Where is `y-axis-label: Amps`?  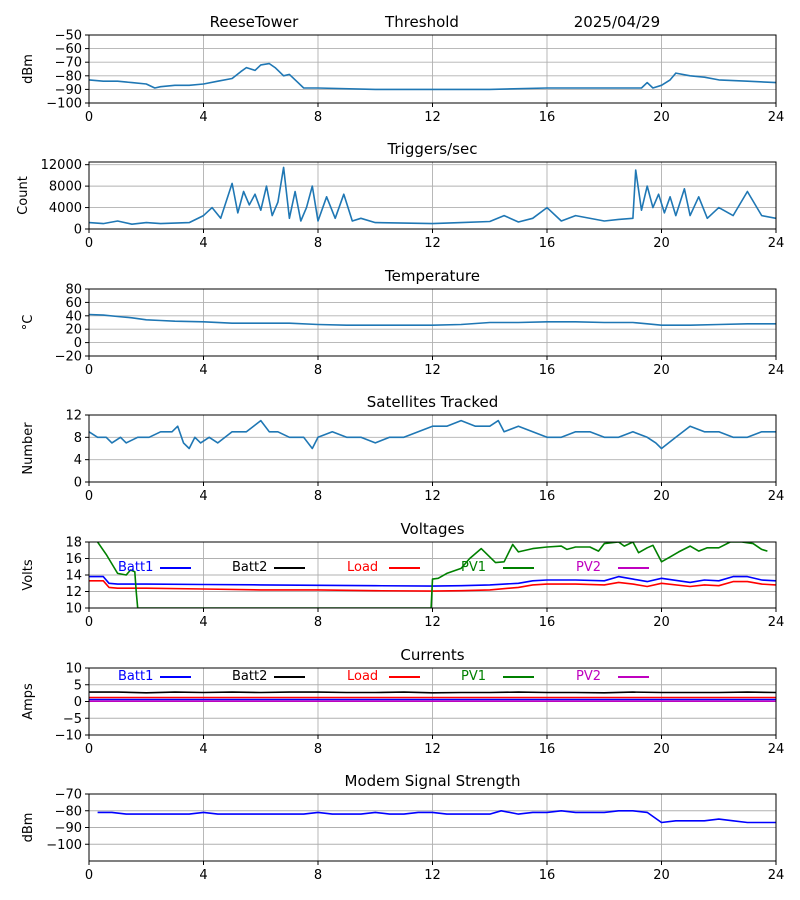 y-axis-label: Amps is located at coordinates (28, 701).